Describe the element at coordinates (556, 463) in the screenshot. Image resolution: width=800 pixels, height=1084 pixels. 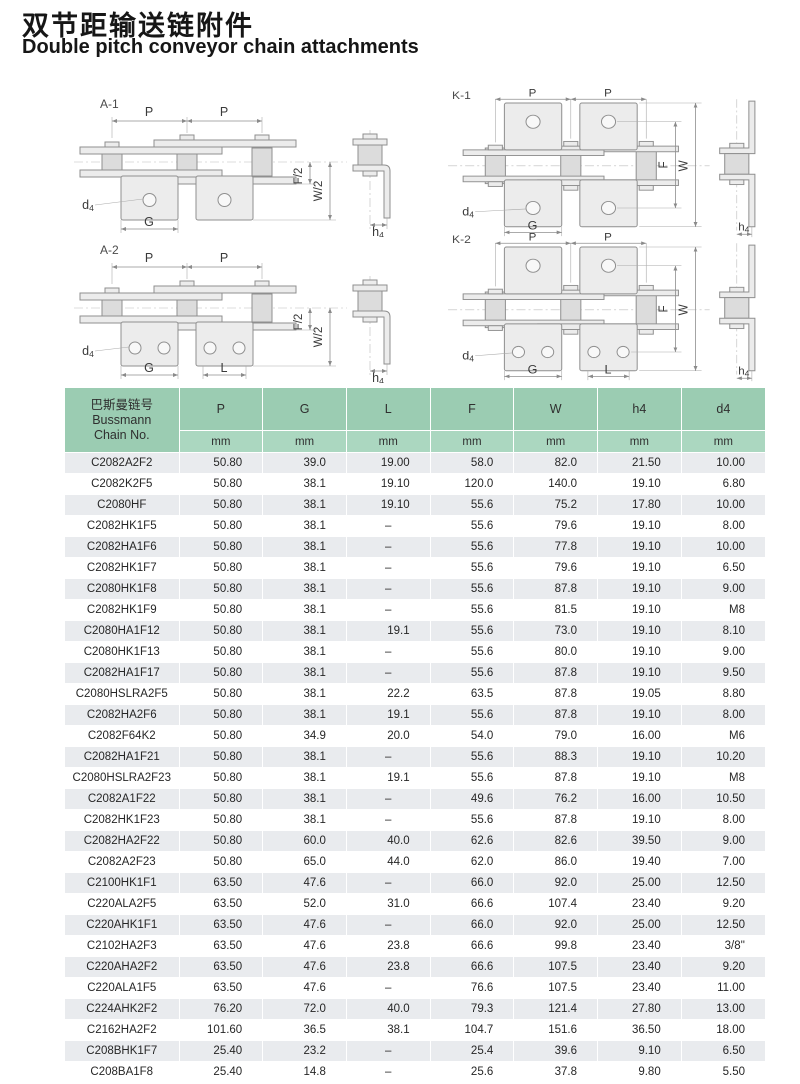
I see `cell-w: 82.0` at that location.